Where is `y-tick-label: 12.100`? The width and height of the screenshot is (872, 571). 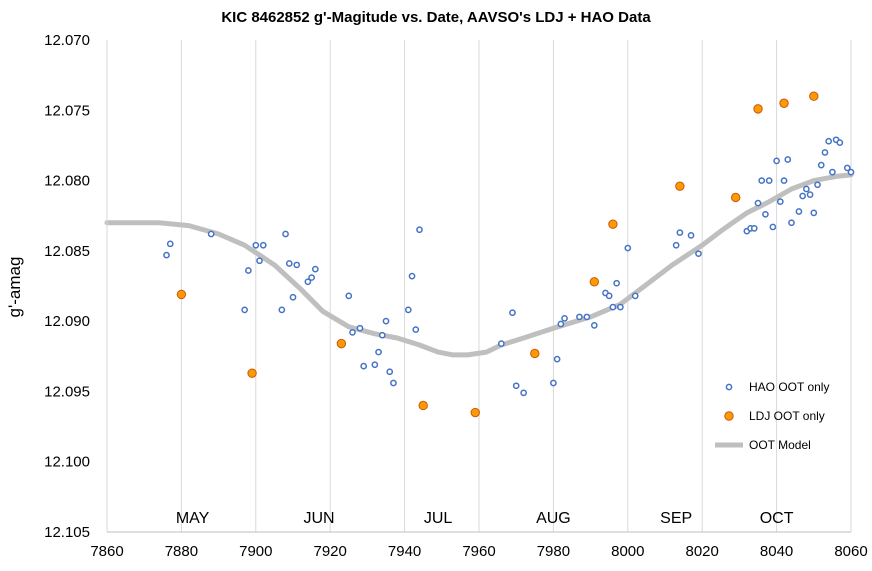
y-tick-label: 12.100 is located at coordinates (67, 462).